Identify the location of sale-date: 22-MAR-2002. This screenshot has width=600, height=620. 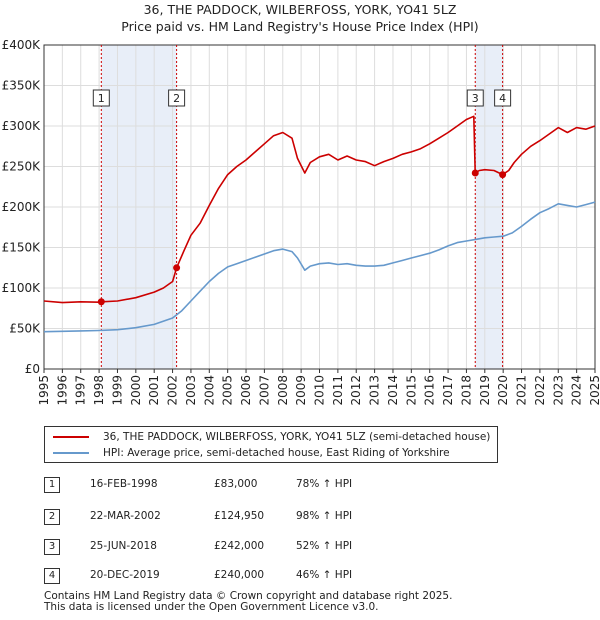
(125, 516).